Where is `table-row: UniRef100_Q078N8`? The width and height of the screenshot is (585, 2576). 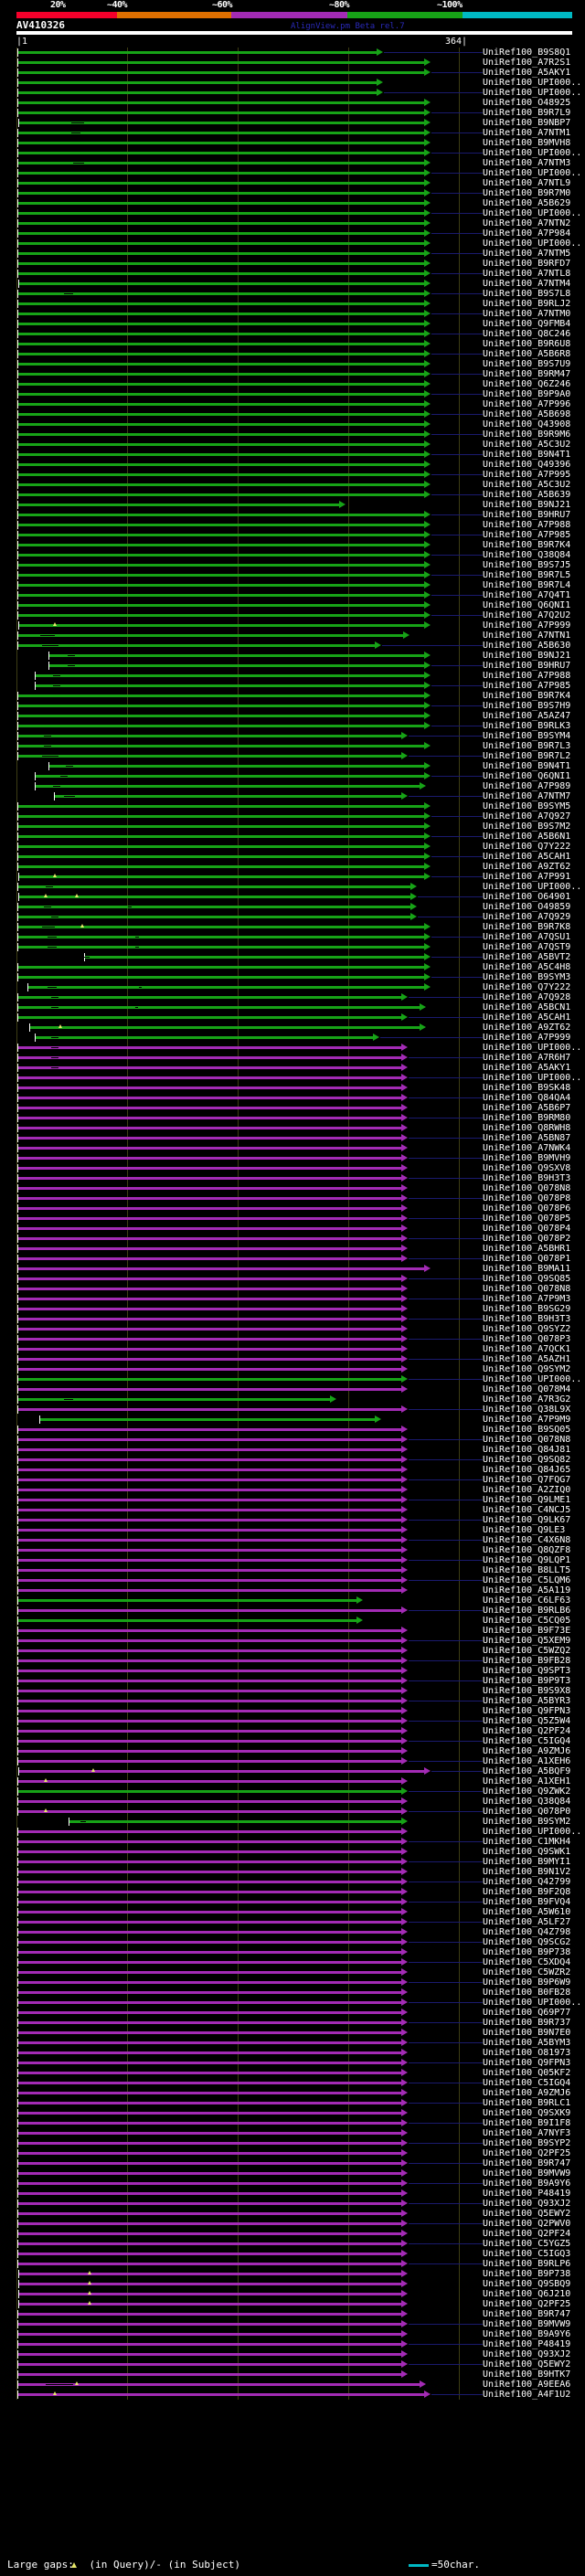
table-row: UniRef100_Q078N8 is located at coordinates (293, 1440).